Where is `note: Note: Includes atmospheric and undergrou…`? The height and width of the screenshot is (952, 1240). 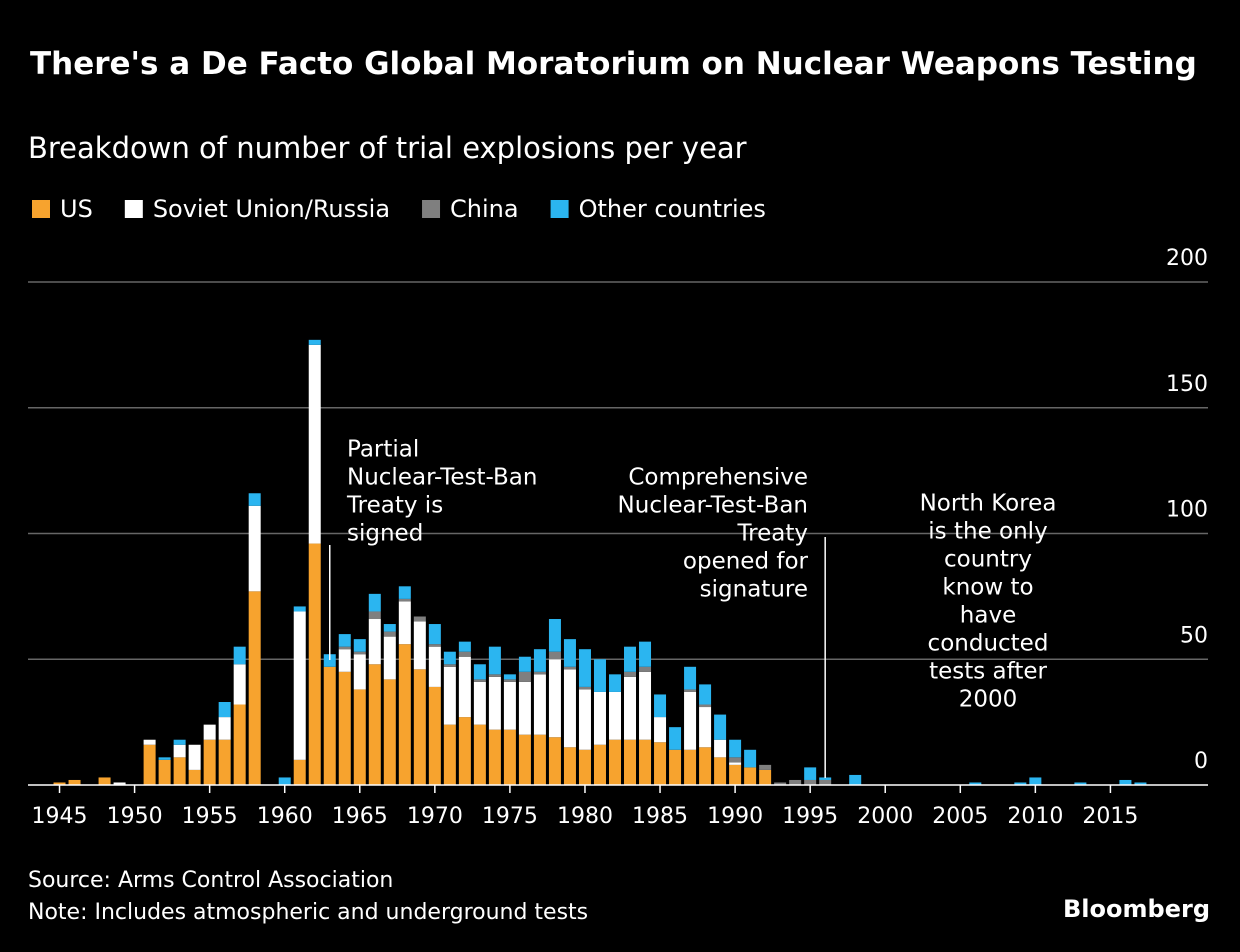 note: Note: Includes atmospheric and undergrou… is located at coordinates (308, 912).